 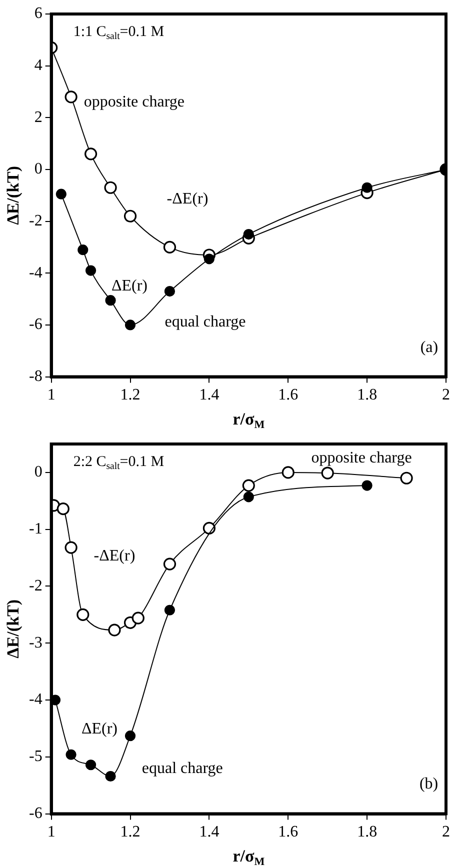 What do you see at coordinates (38, 13) in the screenshot?
I see `y-tick-label: 6` at bounding box center [38, 13].